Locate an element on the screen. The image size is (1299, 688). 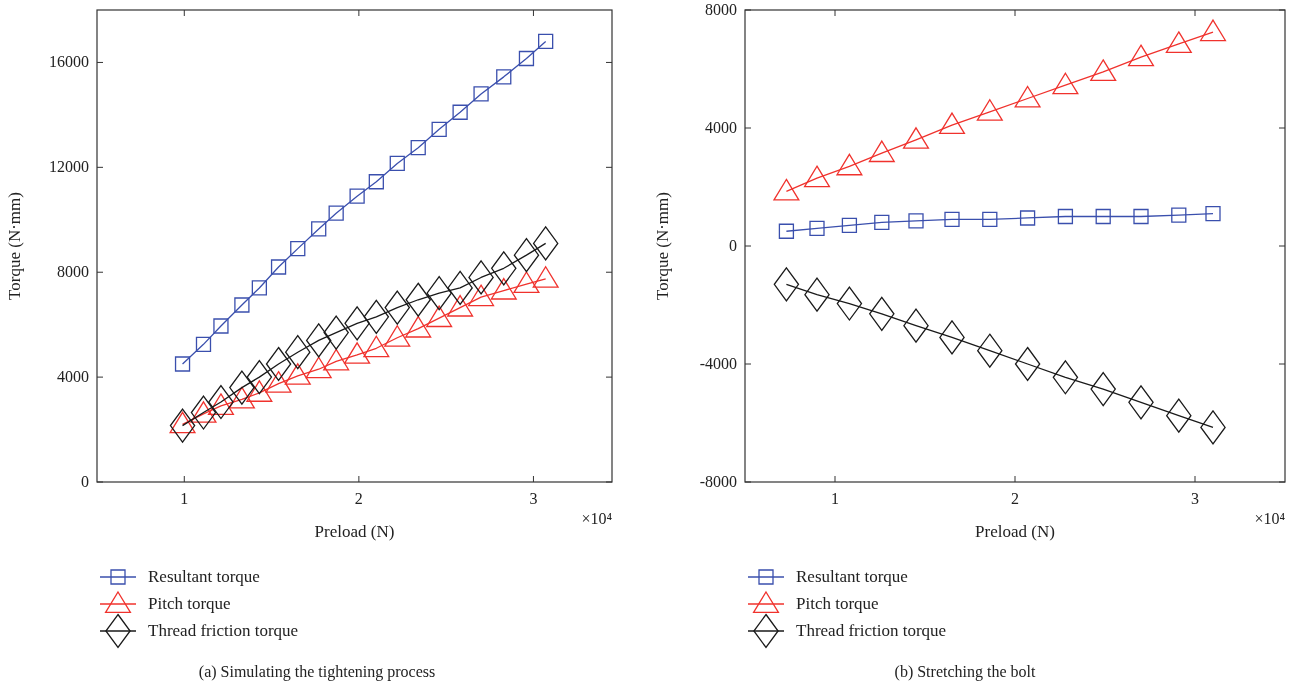
legend-label: Pitch torque is located at coordinates (189, 603).